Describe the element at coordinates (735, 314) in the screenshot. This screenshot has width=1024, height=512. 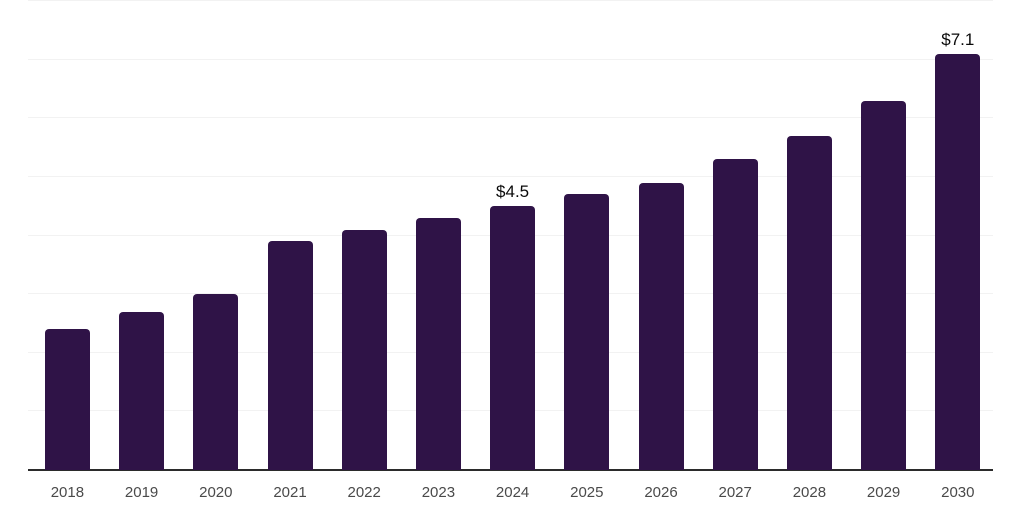
I see `bar-2027` at that location.